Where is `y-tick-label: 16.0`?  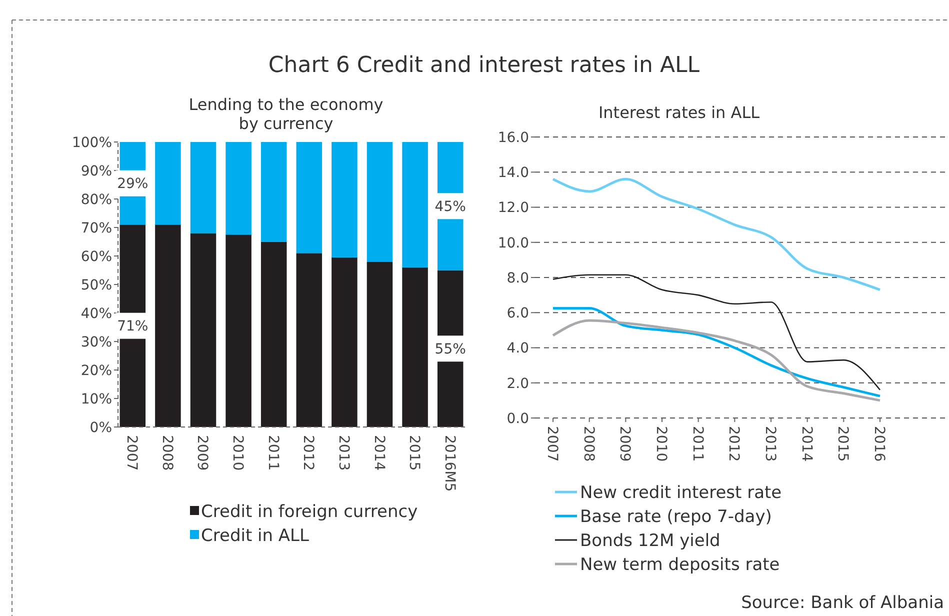
y-tick-label: 16.0 is located at coordinates (513, 138).